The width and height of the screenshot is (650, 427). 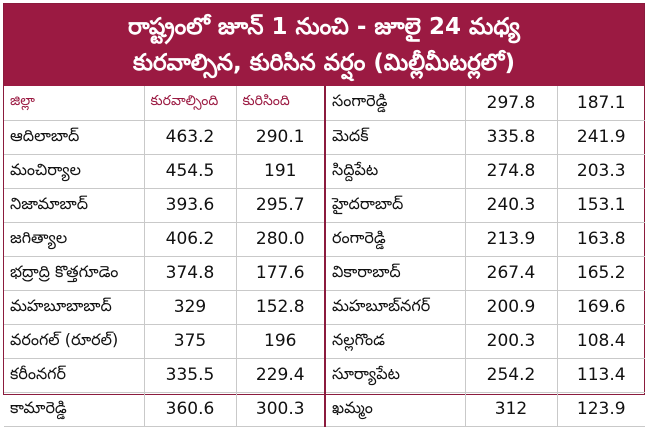 What do you see at coordinates (510, 171) in the screenshot?
I see `expected-rainfall: 274.8` at bounding box center [510, 171].